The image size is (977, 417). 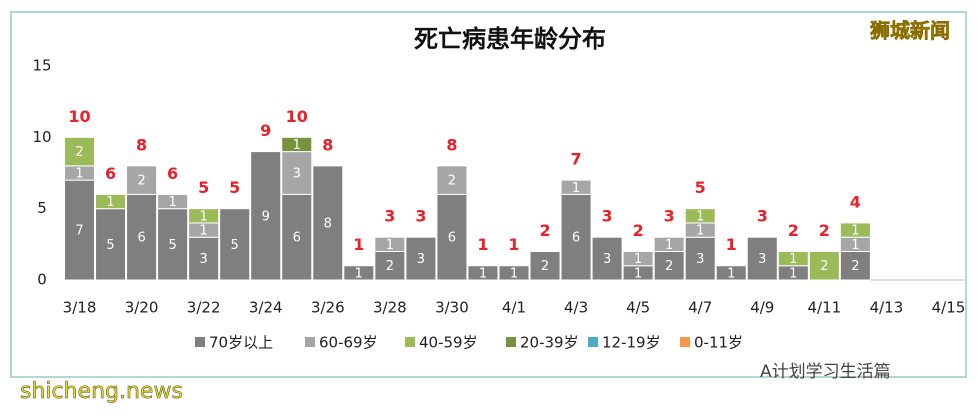 What do you see at coordinates (110, 245) in the screenshot?
I see `segment-label: 5` at bounding box center [110, 245].